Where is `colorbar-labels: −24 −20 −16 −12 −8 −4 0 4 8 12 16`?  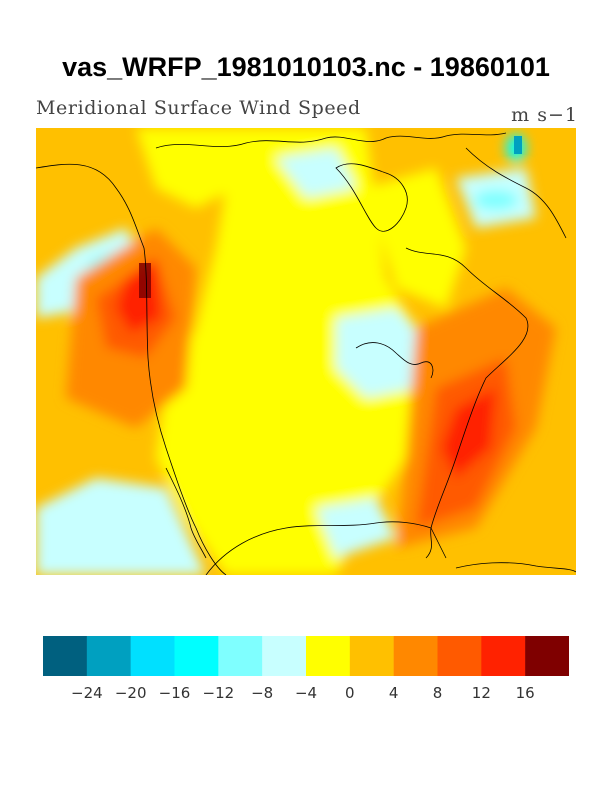 colorbar-labels: −24 −20 −16 −12 −8 −4 0 4 8 12 16 is located at coordinates (306, 695).